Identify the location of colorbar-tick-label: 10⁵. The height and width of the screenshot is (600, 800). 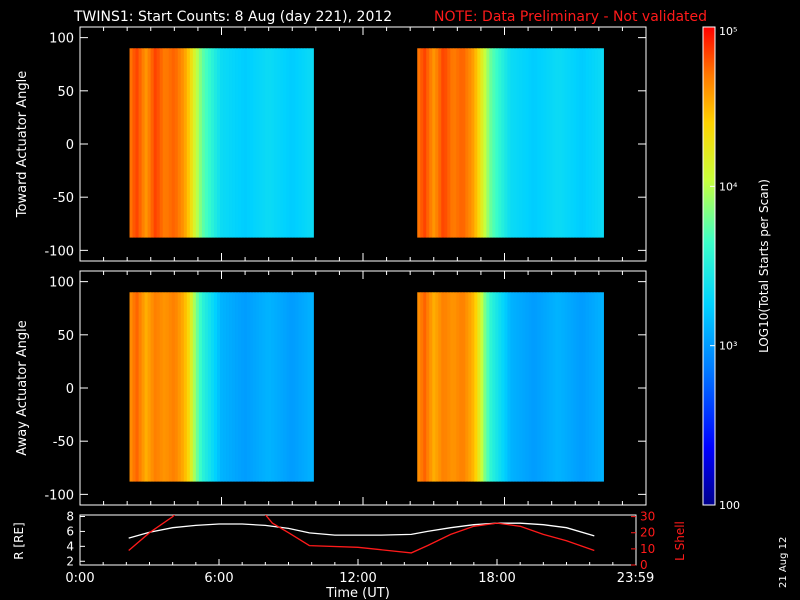
(728, 31).